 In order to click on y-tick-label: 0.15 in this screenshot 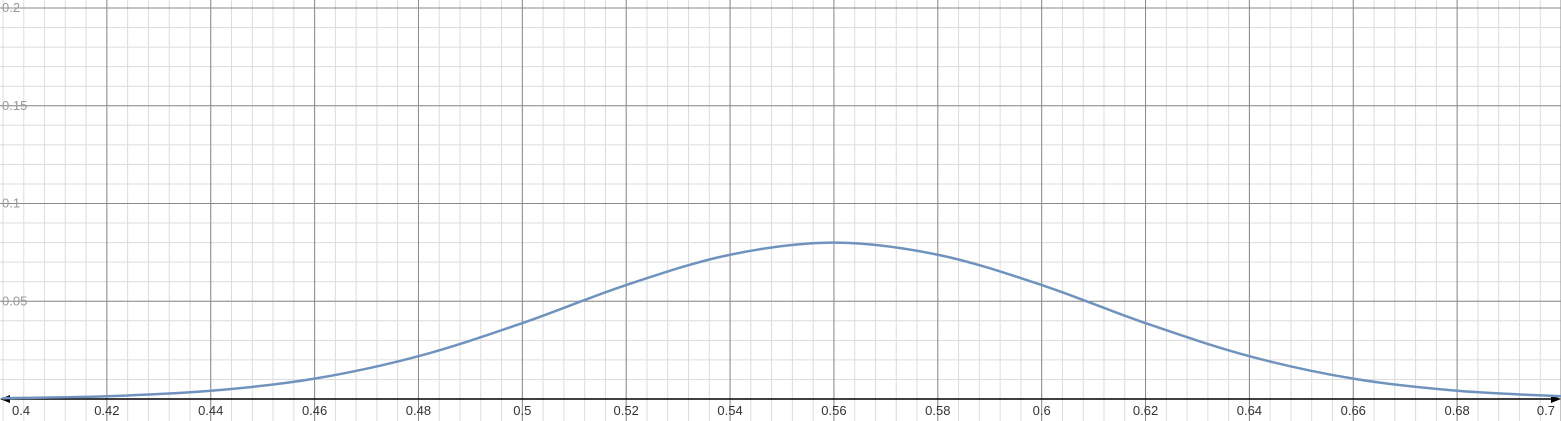, I will do `click(14, 105)`.